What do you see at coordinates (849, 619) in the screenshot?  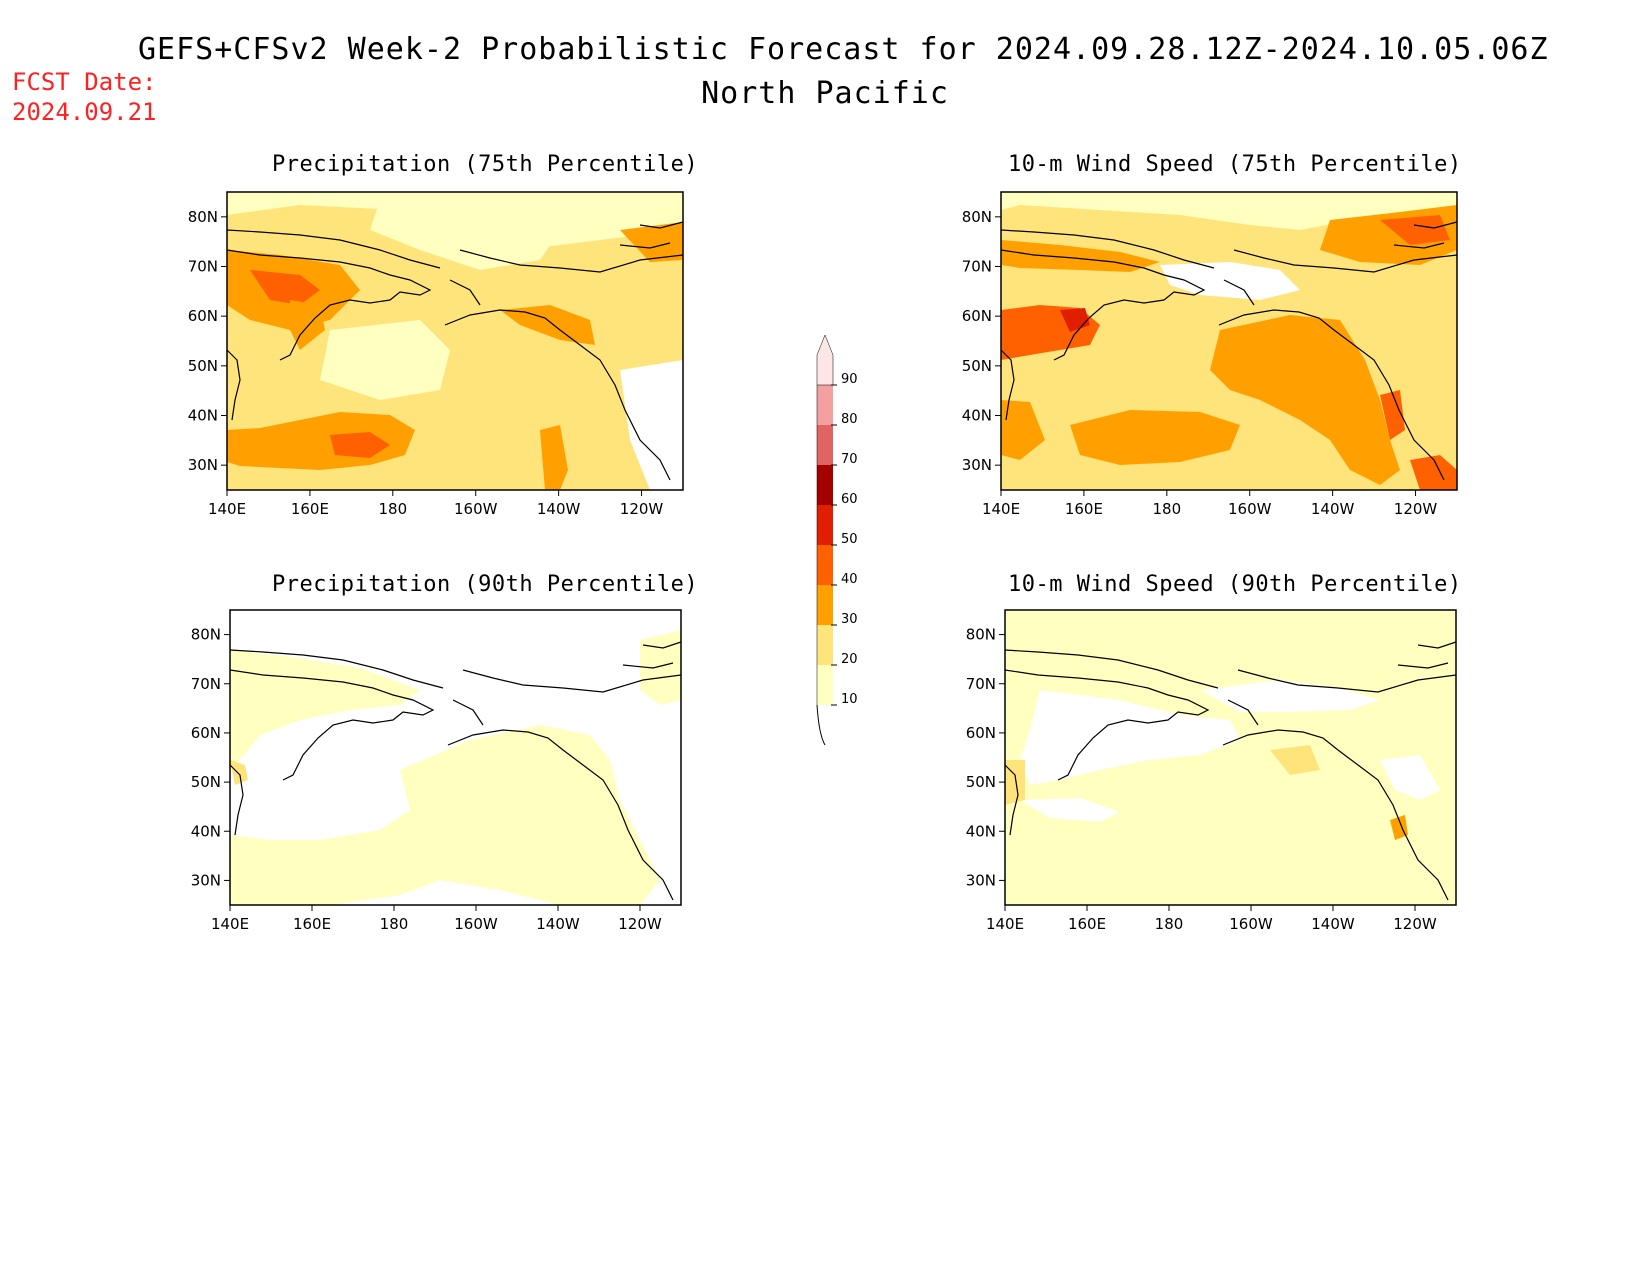 I see `colorbar-level-label: 30` at bounding box center [849, 619].